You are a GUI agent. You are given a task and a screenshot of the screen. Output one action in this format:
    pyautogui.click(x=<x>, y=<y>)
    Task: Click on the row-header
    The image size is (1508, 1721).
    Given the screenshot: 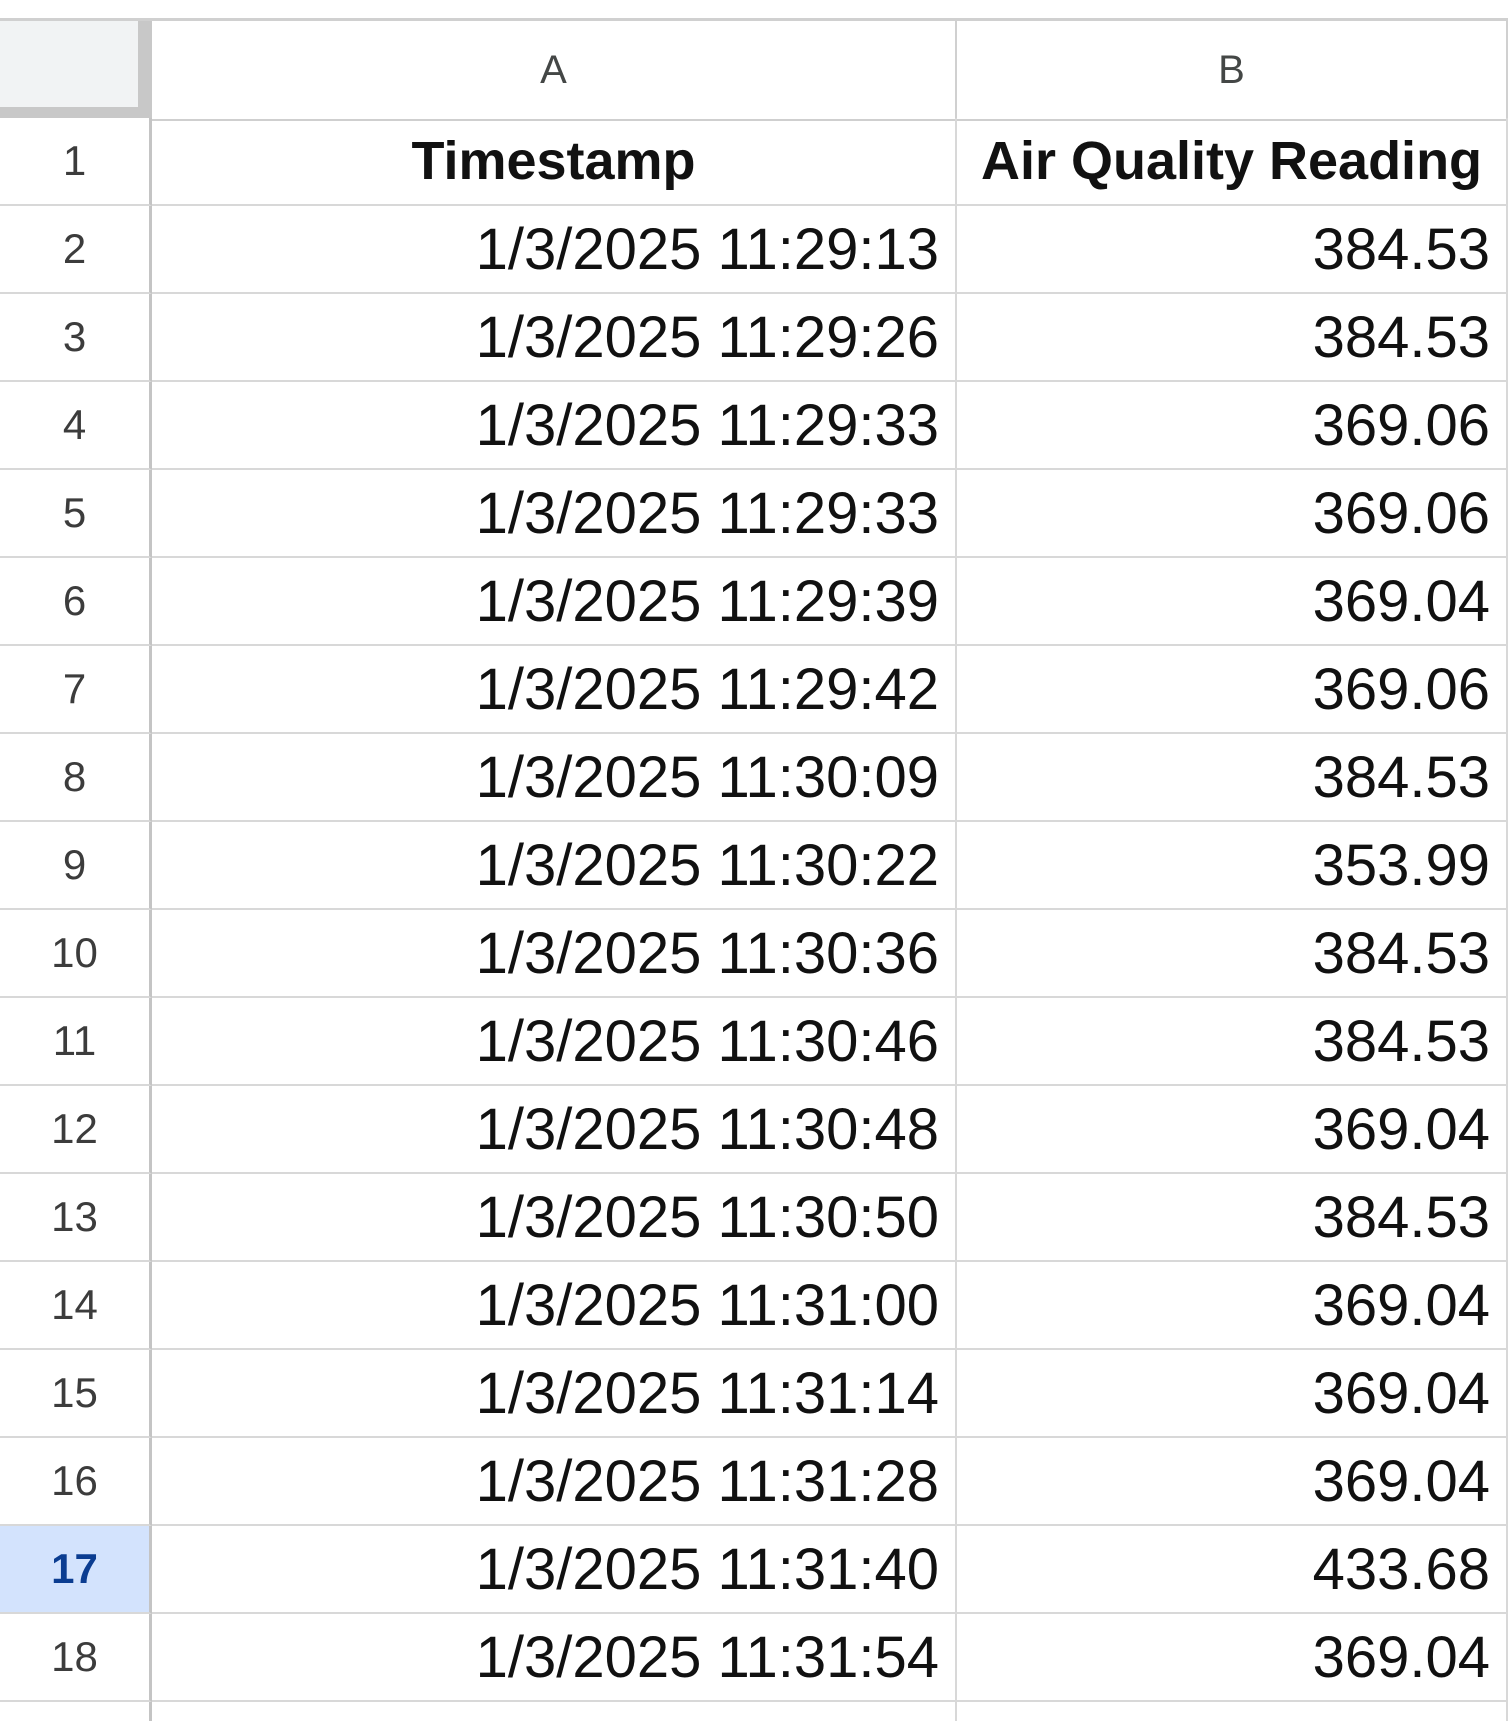 What is the action you would take?
    pyautogui.click(x=76, y=1711)
    